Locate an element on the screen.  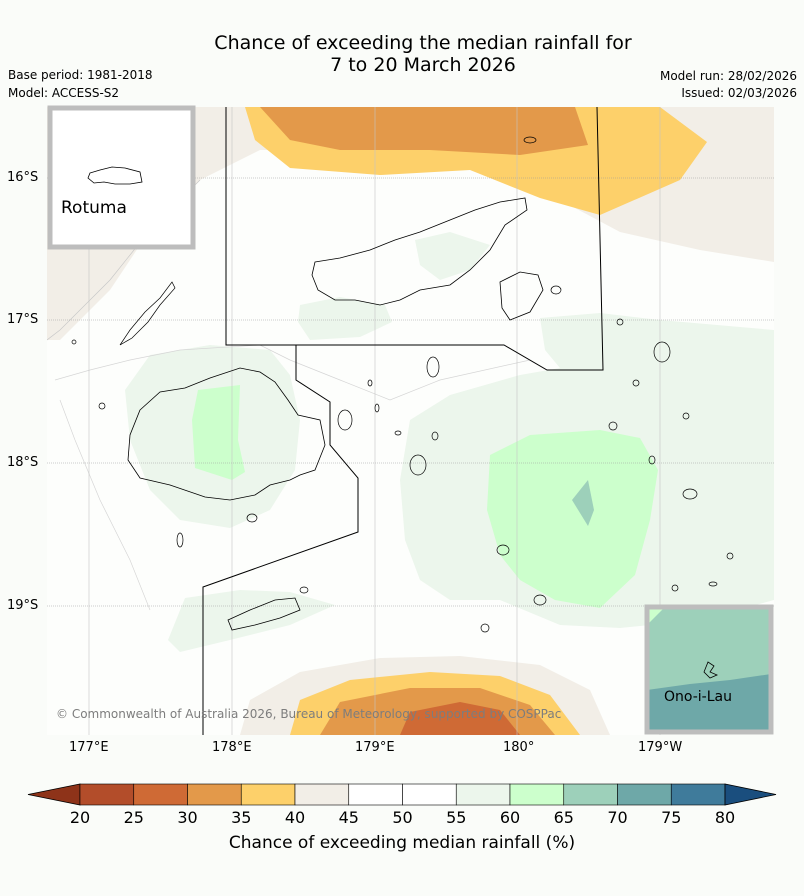
ono-i-lau-label: Ono-i-Lau is located at coordinates (698, 697).